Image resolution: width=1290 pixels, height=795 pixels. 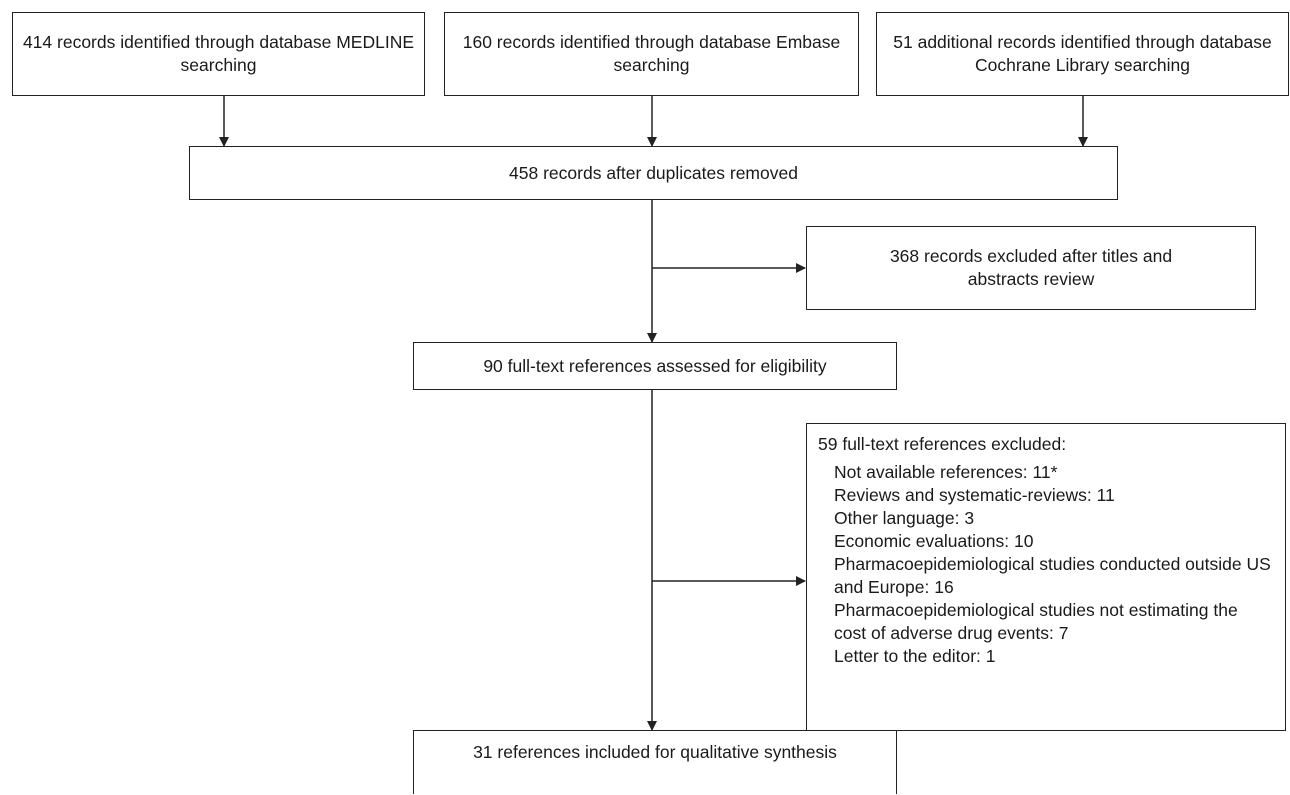 What do you see at coordinates (934, 541) in the screenshot?
I see `excluded-reason: Economic evaluations: 10` at bounding box center [934, 541].